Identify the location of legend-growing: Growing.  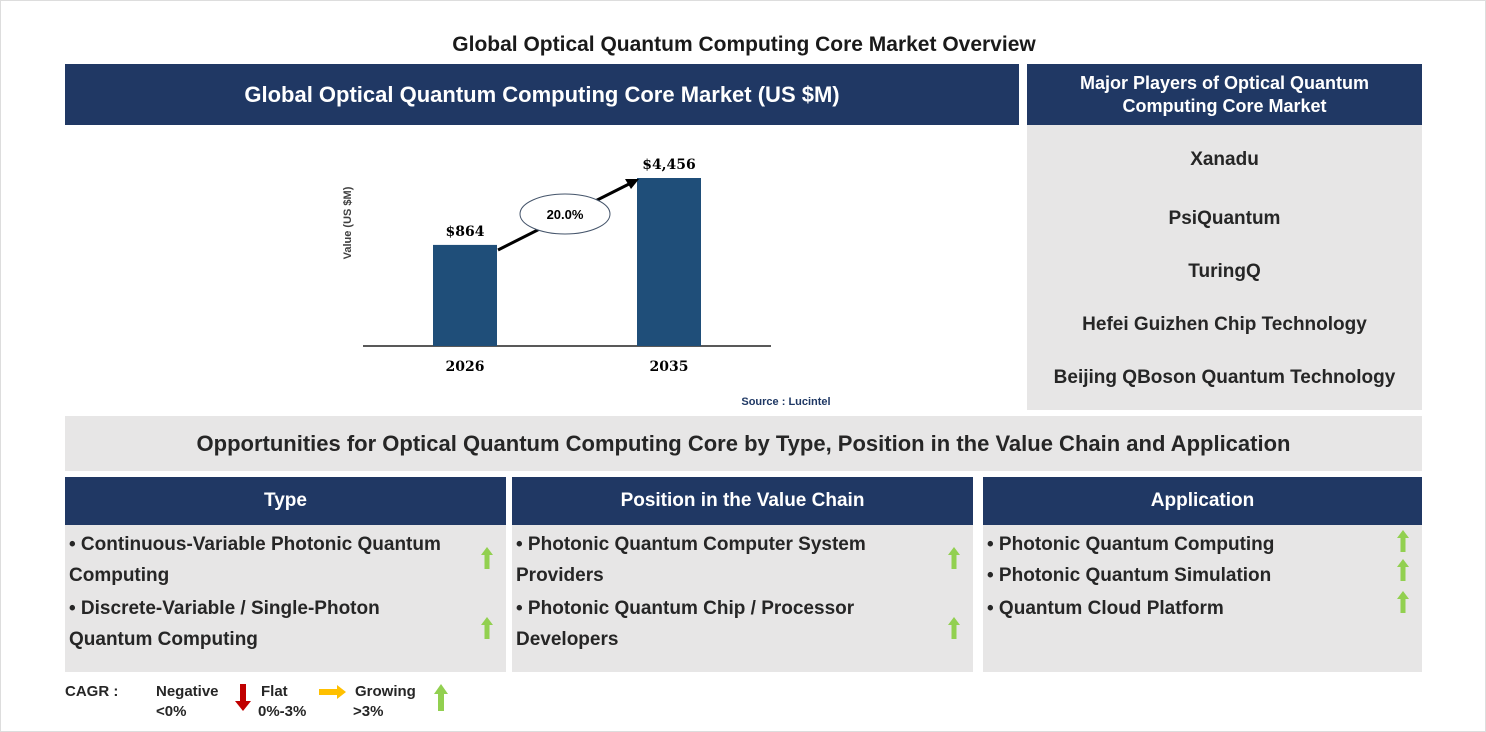
(385, 691).